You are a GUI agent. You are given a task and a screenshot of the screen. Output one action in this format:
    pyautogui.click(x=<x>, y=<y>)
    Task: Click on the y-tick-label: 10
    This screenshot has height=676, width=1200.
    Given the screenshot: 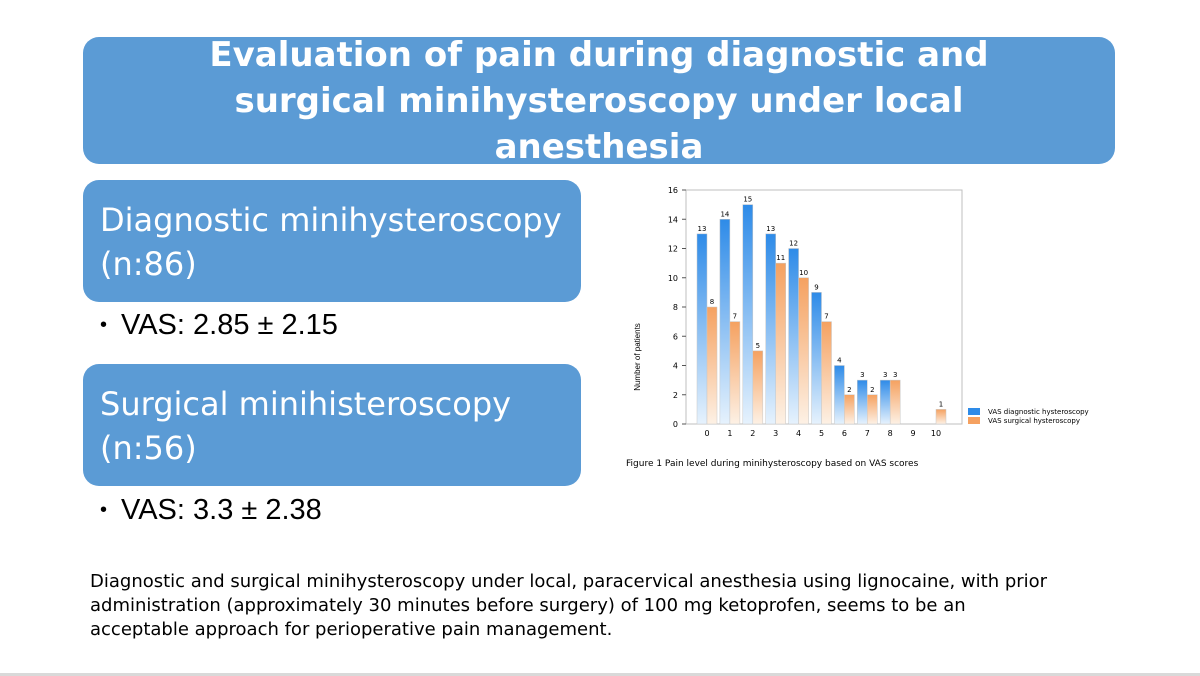 What is the action you would take?
    pyautogui.click(x=673, y=278)
    